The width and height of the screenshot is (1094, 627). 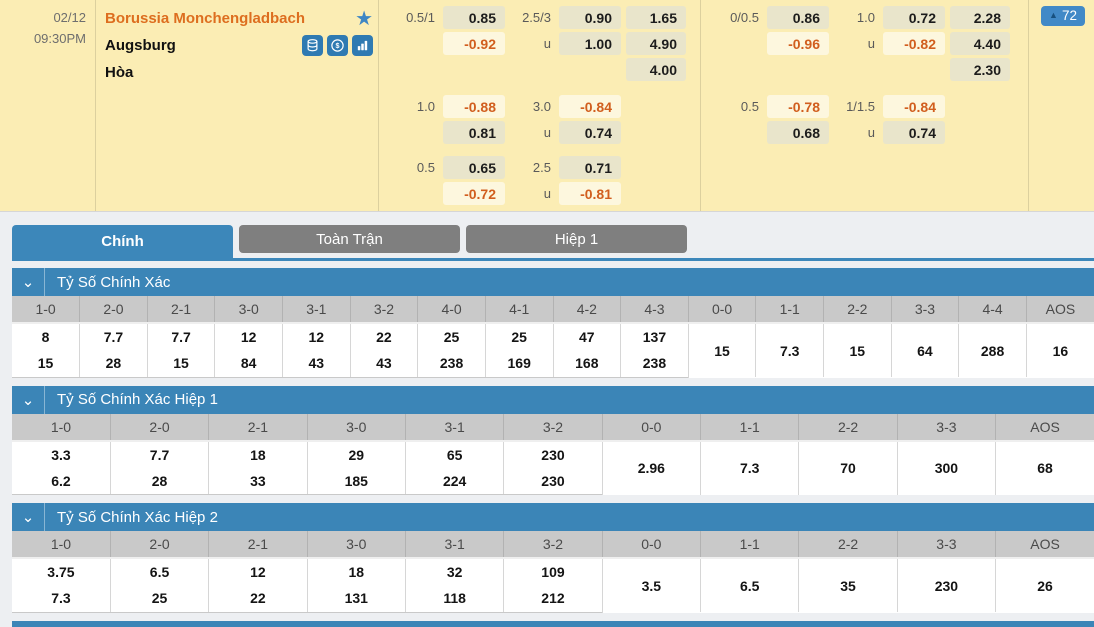 I want to click on score-odds-cell: 8, so click(x=46, y=336).